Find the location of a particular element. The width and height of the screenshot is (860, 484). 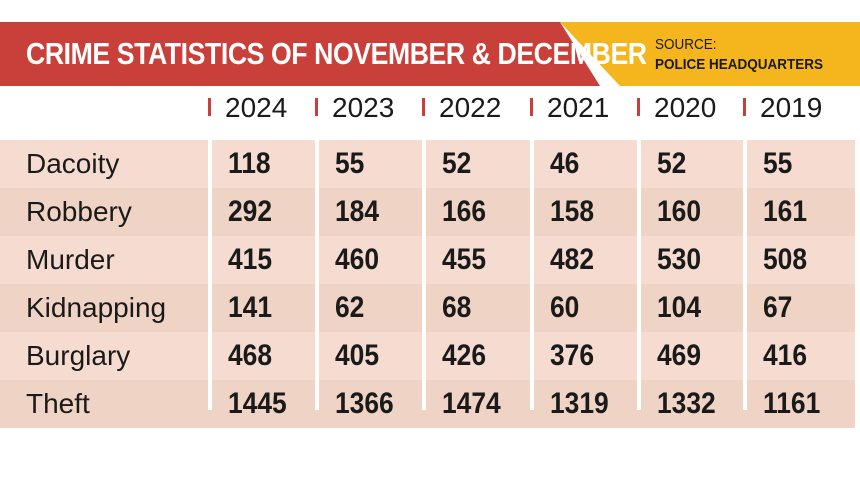

table-cell-2024: 141 is located at coordinates (250, 307).